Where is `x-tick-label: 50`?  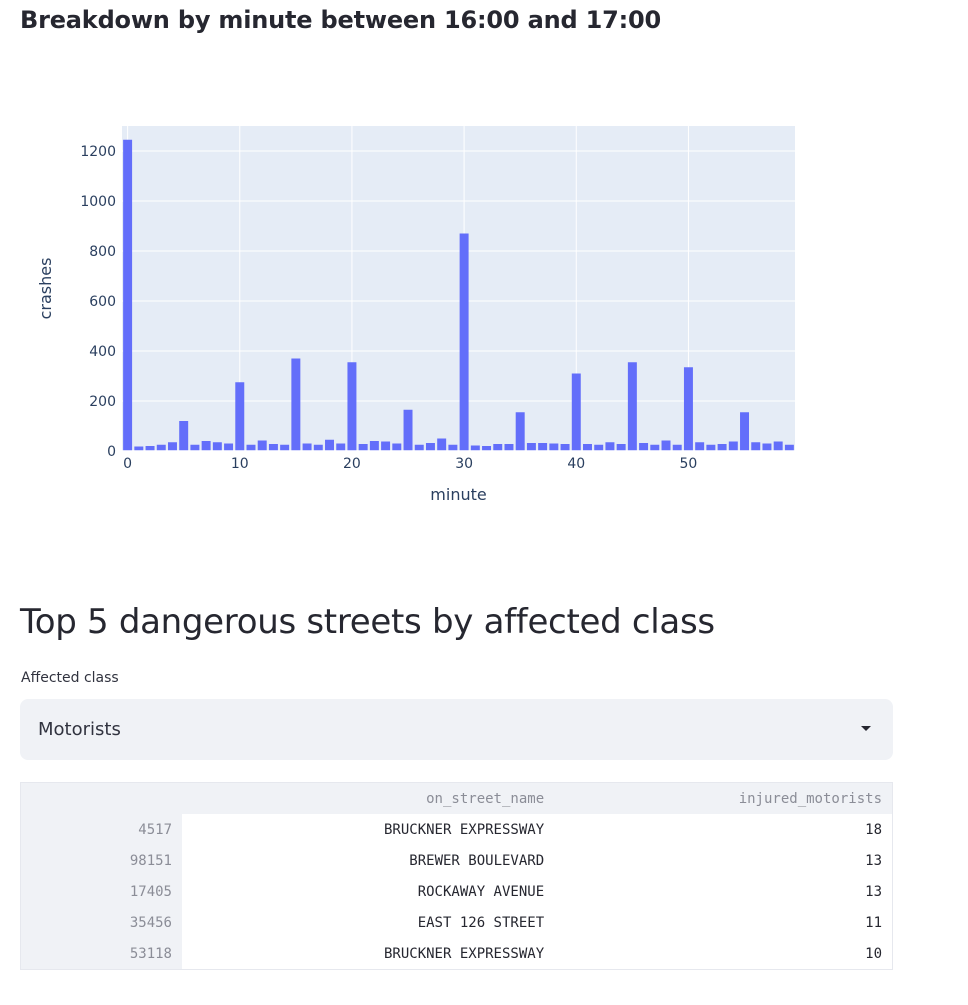
x-tick-label: 50 is located at coordinates (689, 464).